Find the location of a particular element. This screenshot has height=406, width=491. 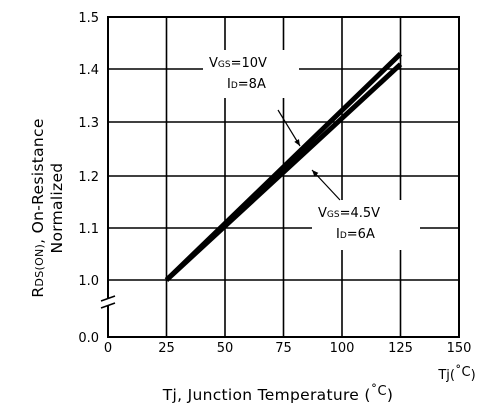

y-tick-label: 0.0 is located at coordinates (88, 338).